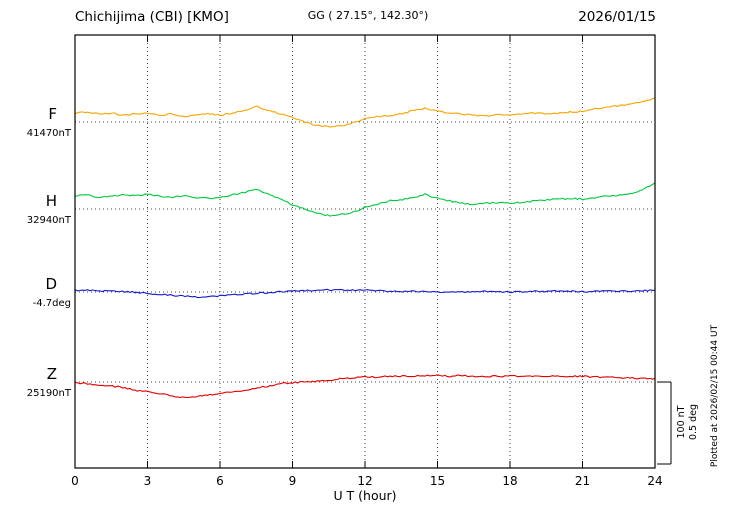  I want to click on series-baseline-value-H: 32940nT, so click(49, 220).